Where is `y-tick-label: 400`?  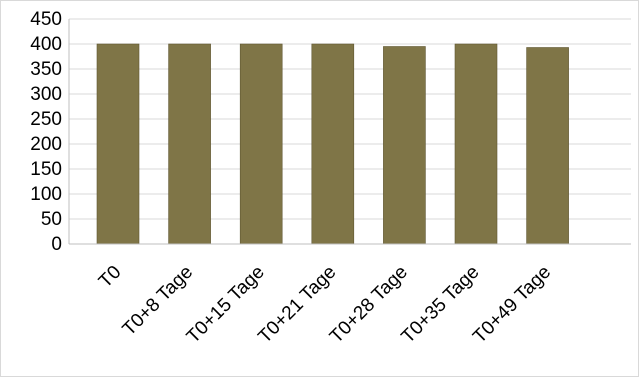 y-tick-label: 400 is located at coordinates (46, 44).